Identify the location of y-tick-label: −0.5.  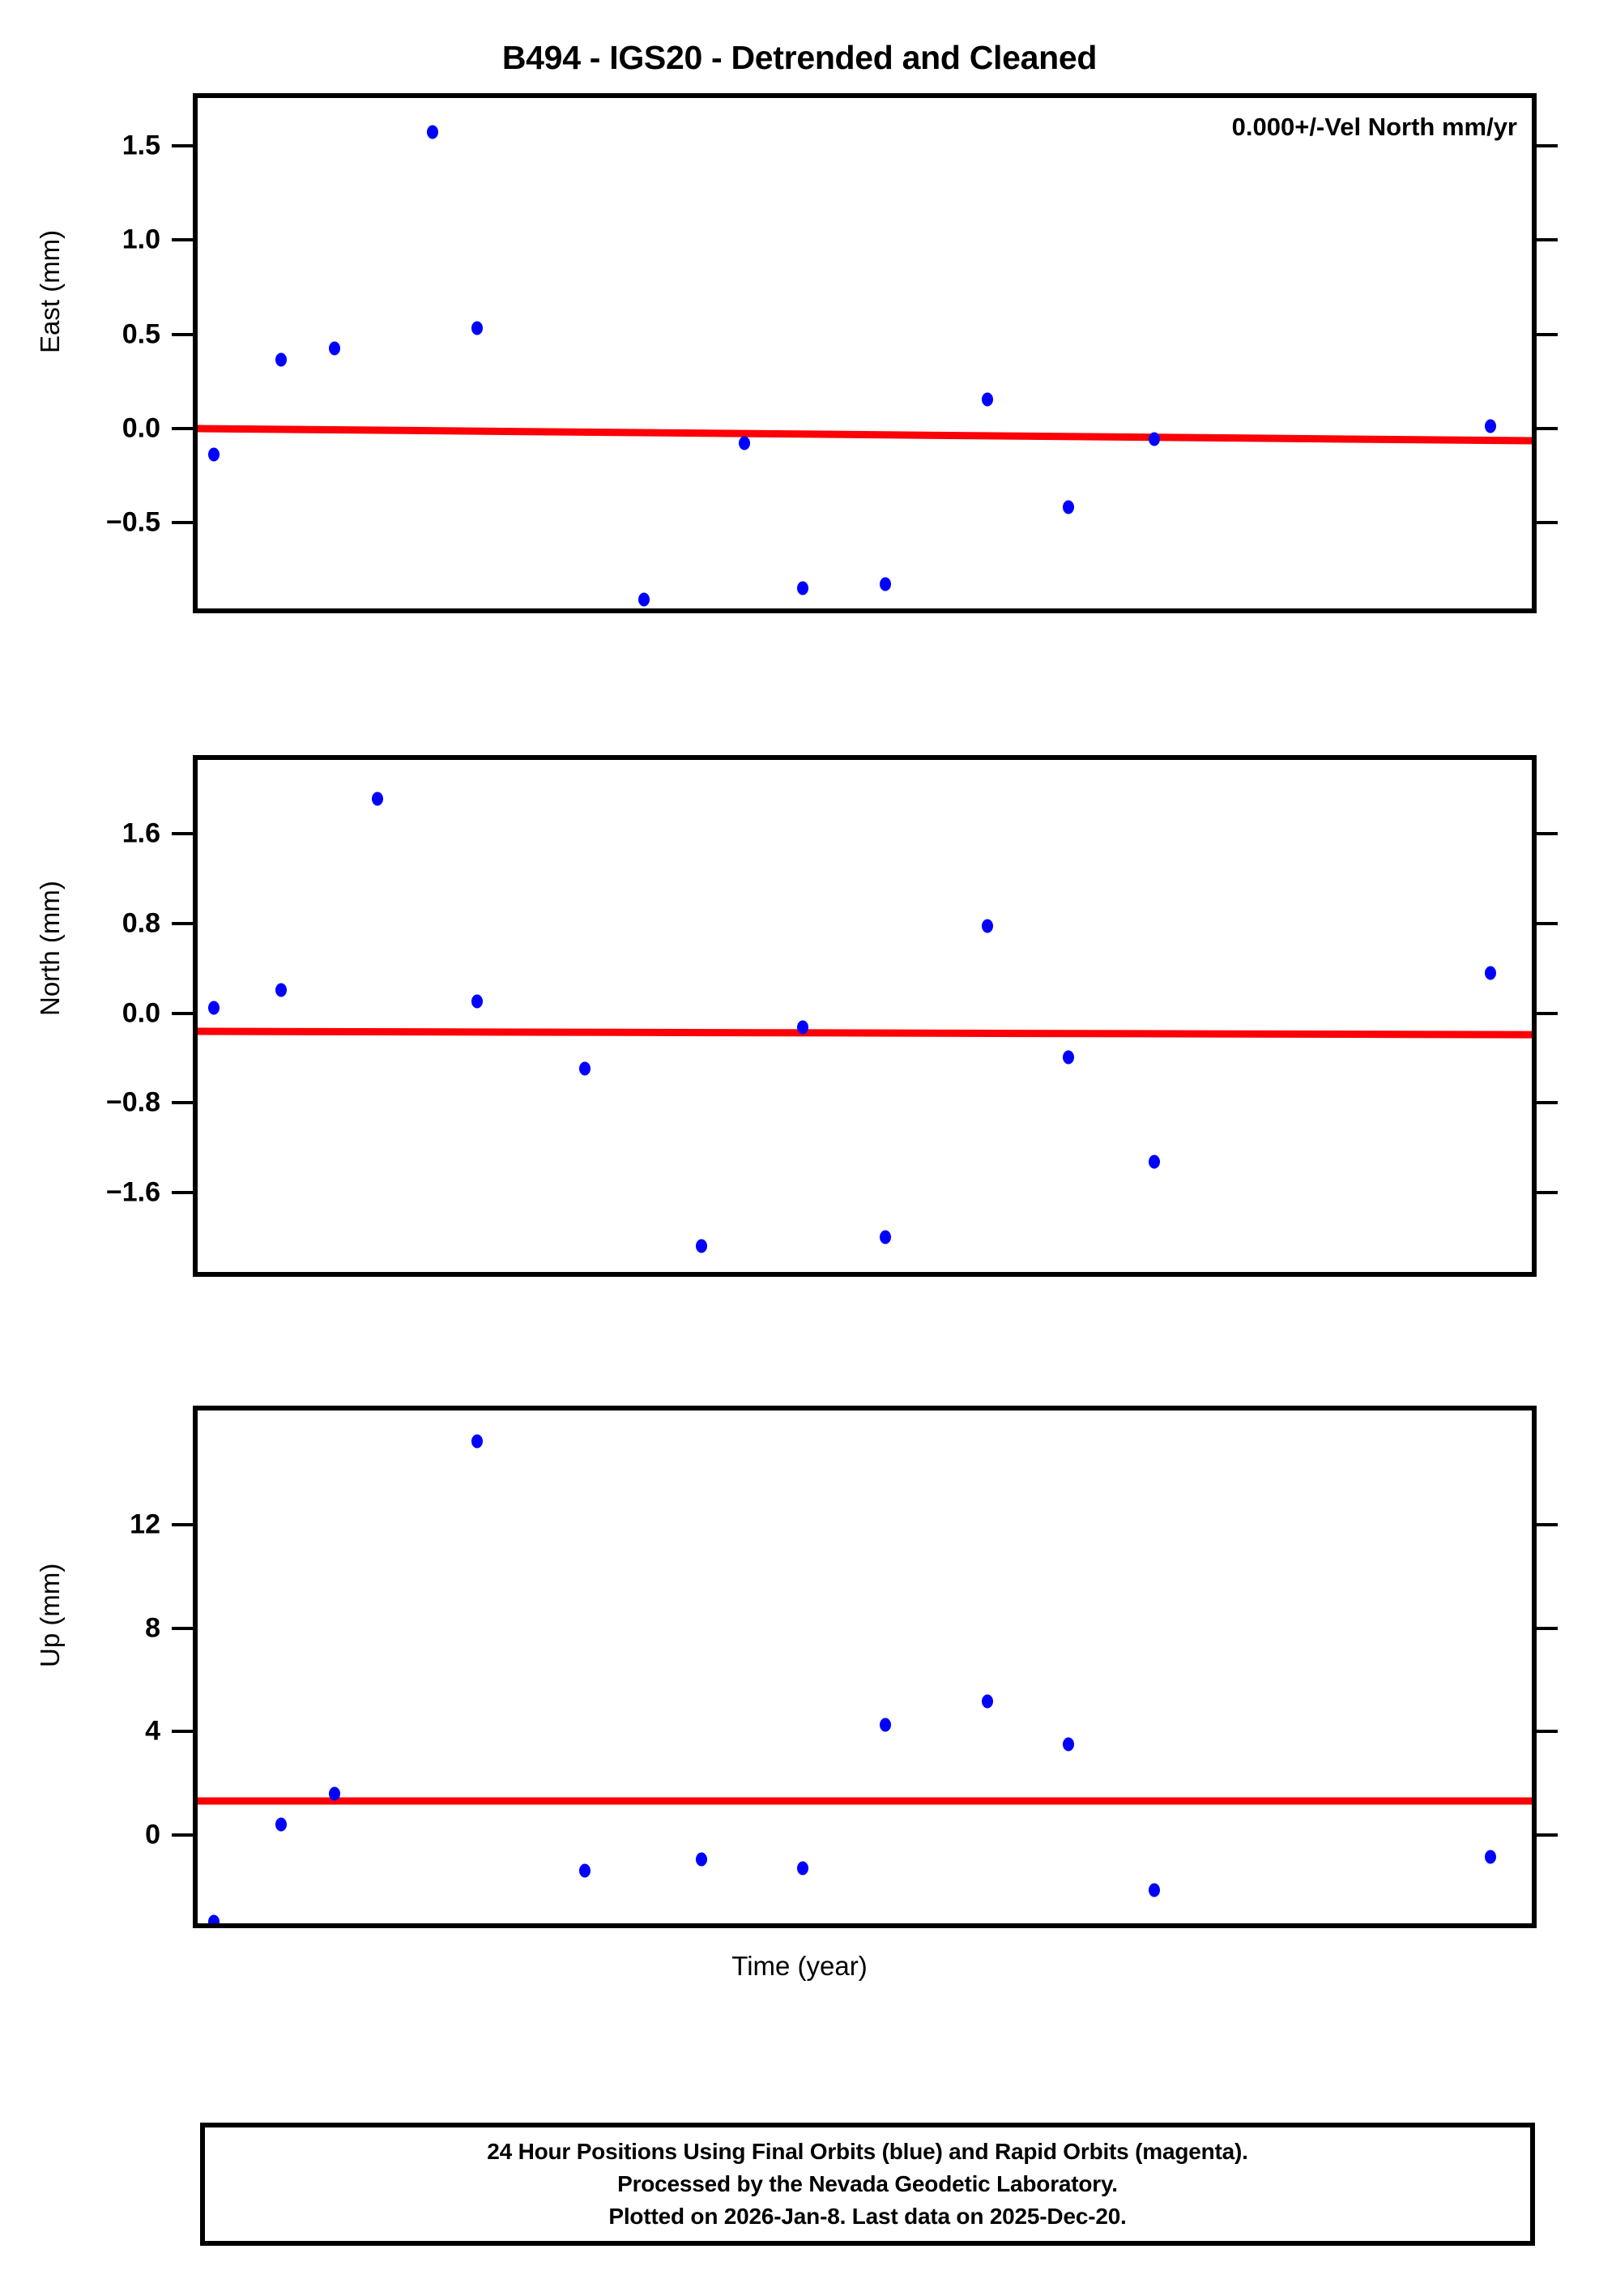
(132, 522).